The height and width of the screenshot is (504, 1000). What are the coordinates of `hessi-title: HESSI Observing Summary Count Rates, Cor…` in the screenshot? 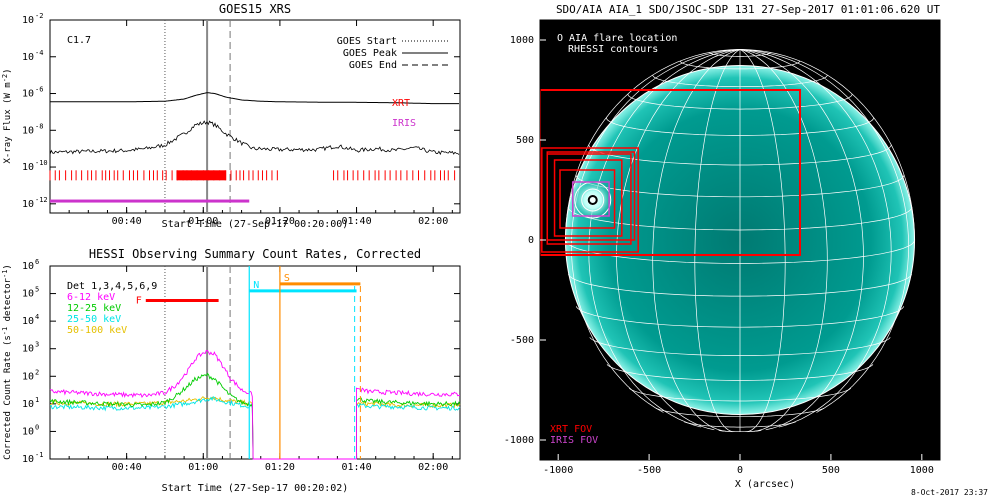 It's located at (255, 254).